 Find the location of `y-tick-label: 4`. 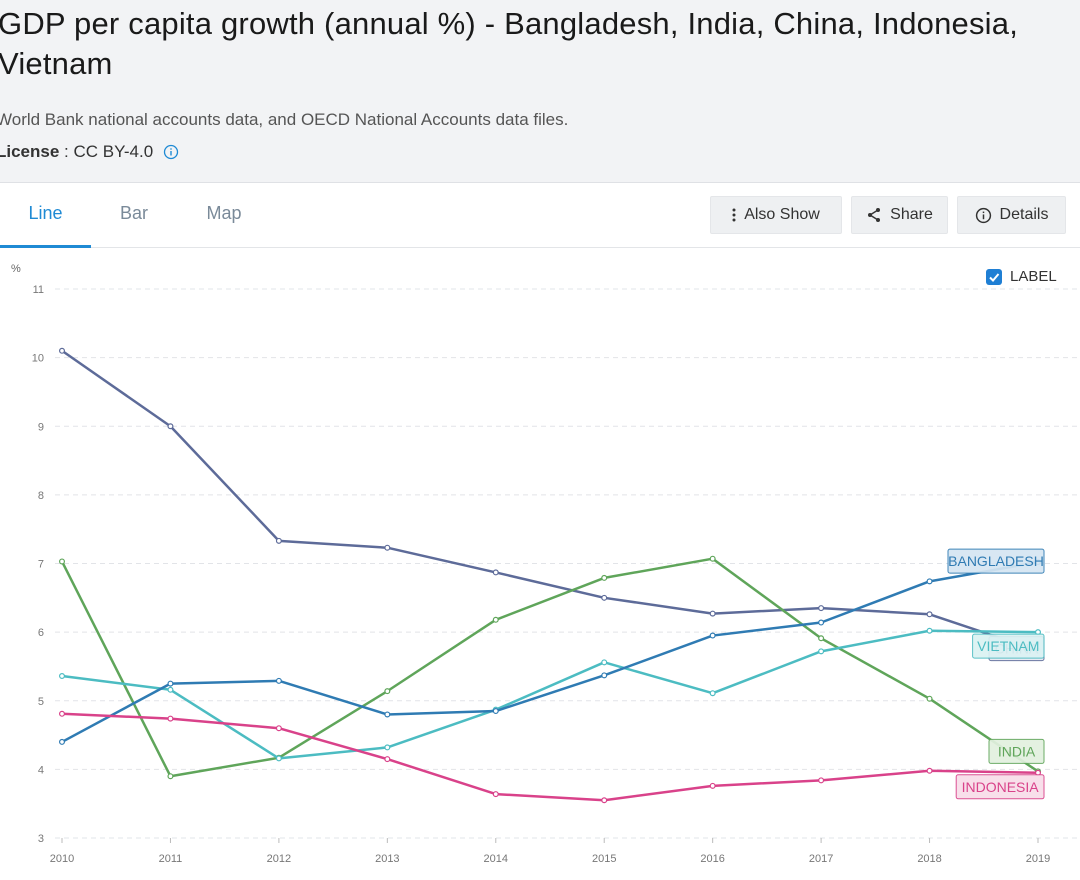

y-tick-label: 4 is located at coordinates (41, 770).